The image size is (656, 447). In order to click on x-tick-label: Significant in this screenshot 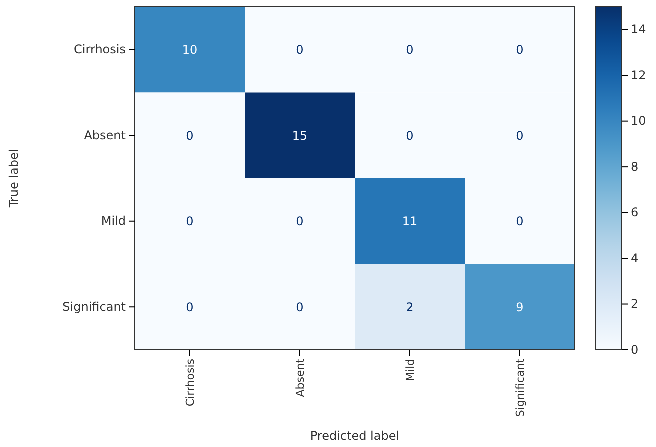, I will do `click(520, 388)`.